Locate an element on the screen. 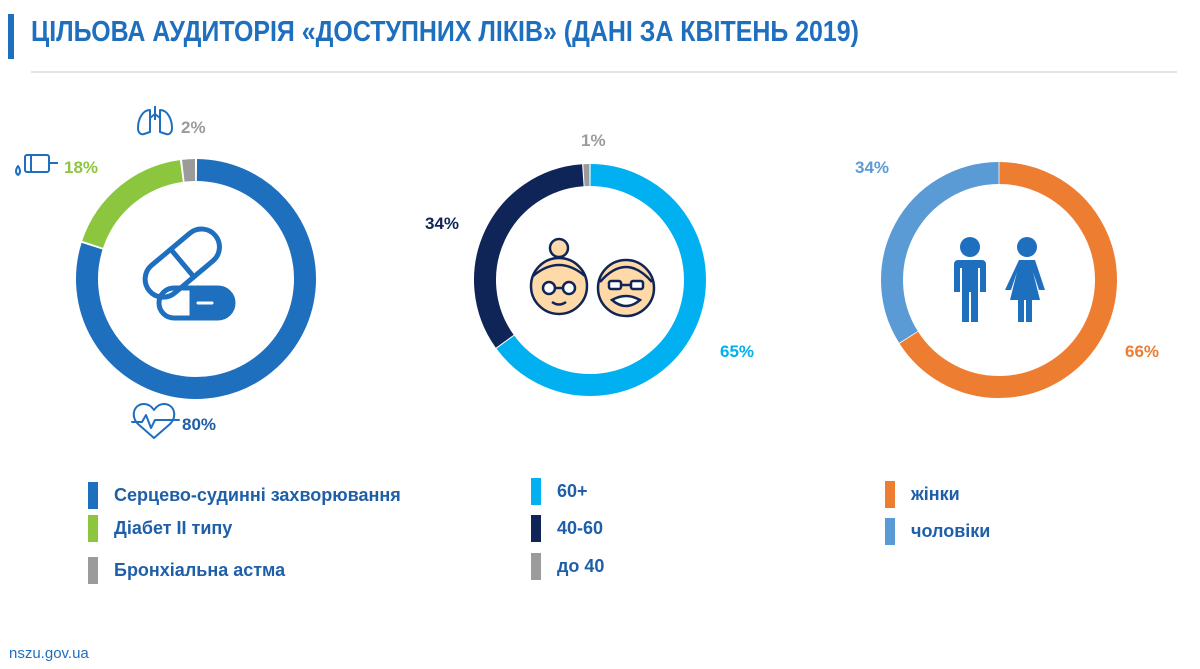  legend-label: чоловіки is located at coordinates (951, 531).